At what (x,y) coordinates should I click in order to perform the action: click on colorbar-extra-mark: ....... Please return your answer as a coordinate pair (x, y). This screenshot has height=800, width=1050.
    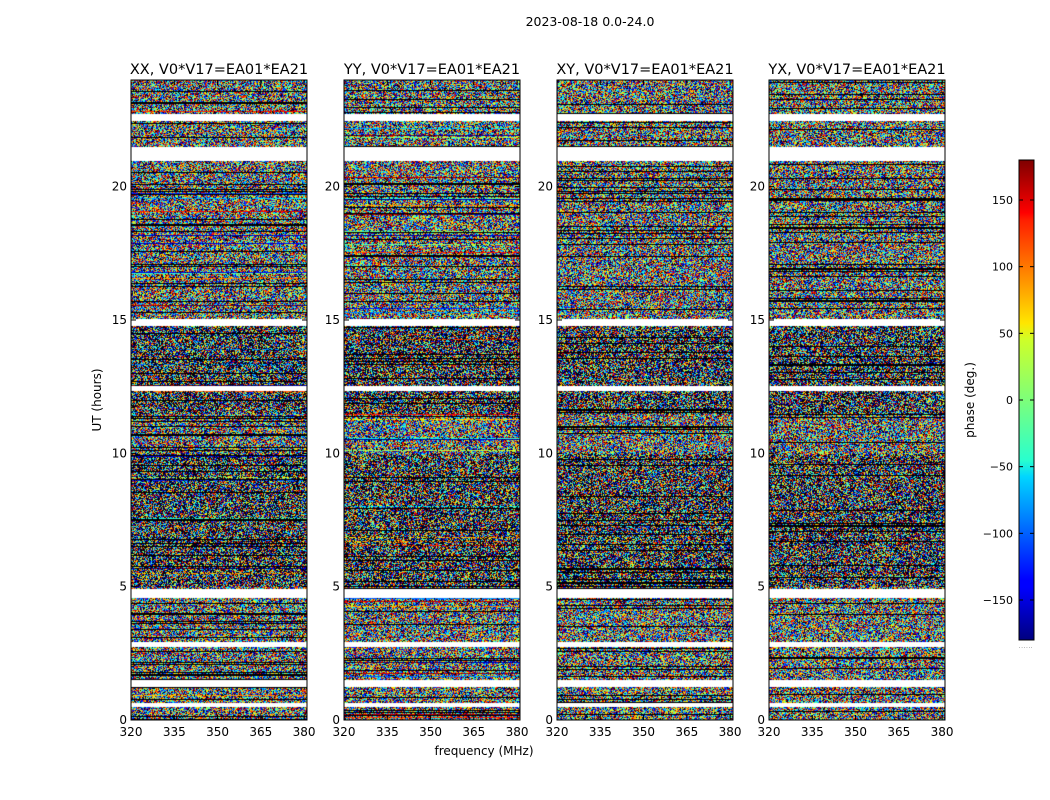
    Looking at the image, I should click on (1026, 646).